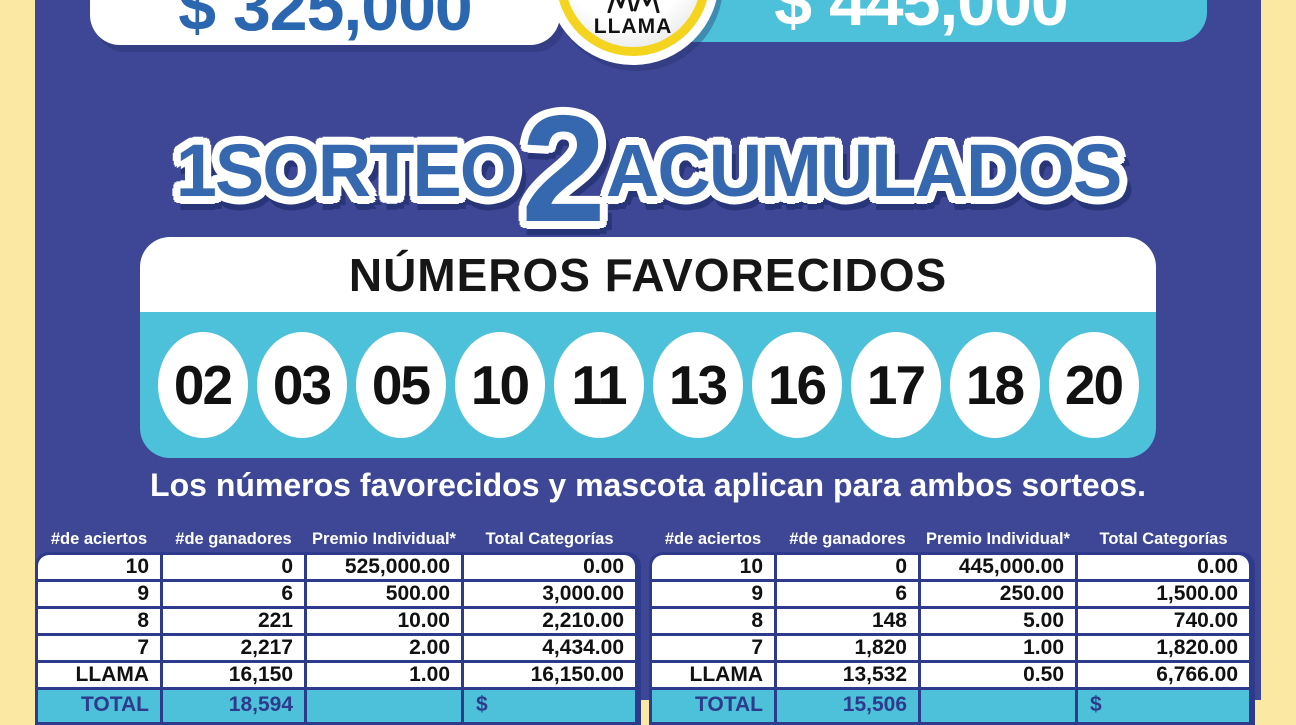  I want to click on prize-amount-second: $ 445,000, so click(921, 20).